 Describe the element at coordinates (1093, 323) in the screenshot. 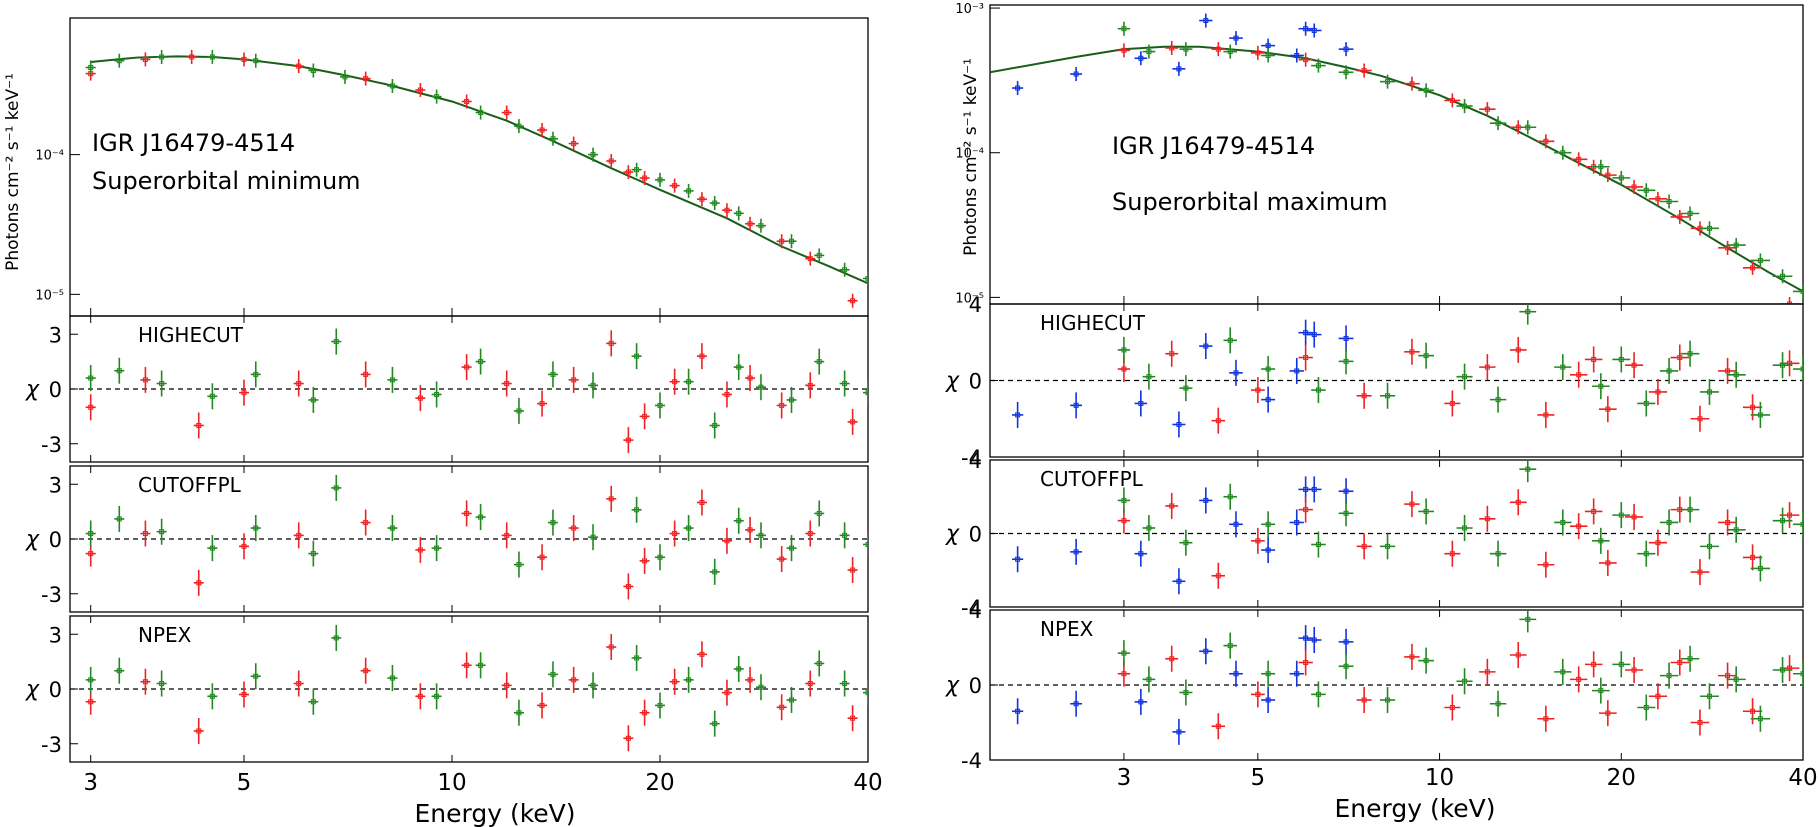

I see `model-label: HIGHECUT` at that location.